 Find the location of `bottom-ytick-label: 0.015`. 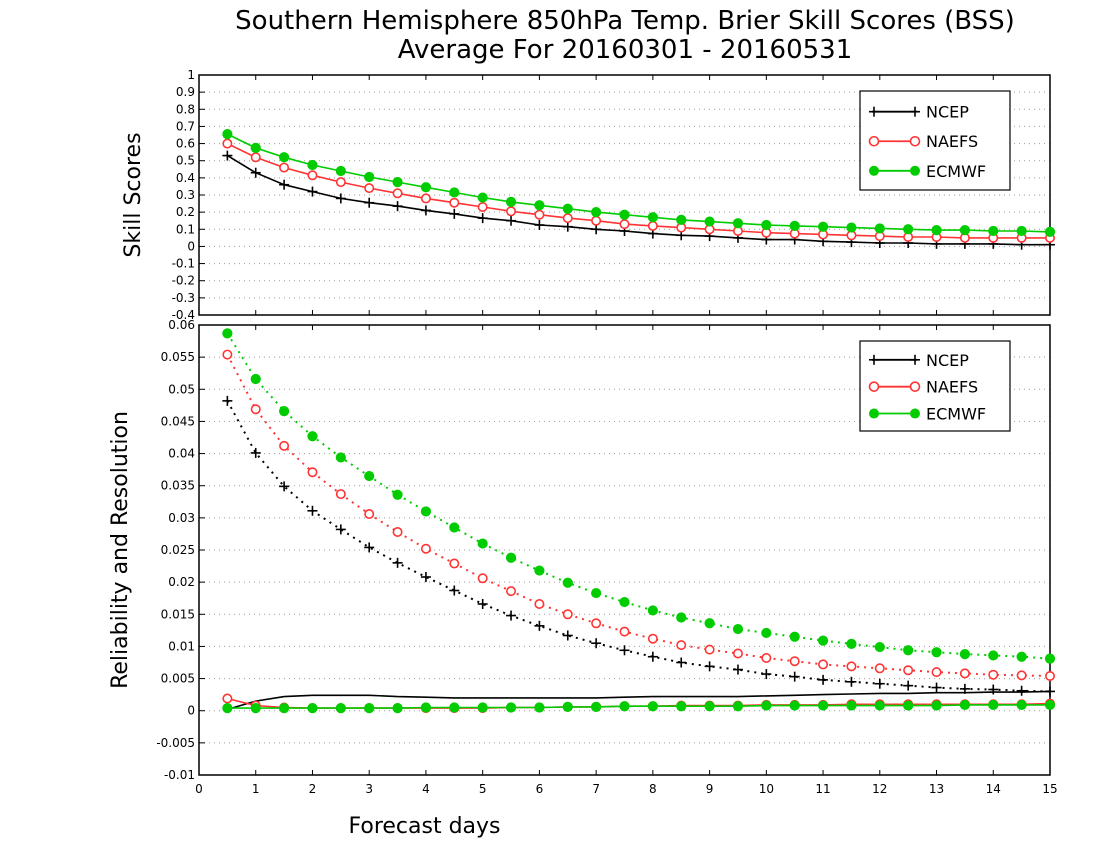

bottom-ytick-label: 0.015 is located at coordinates (178, 614).